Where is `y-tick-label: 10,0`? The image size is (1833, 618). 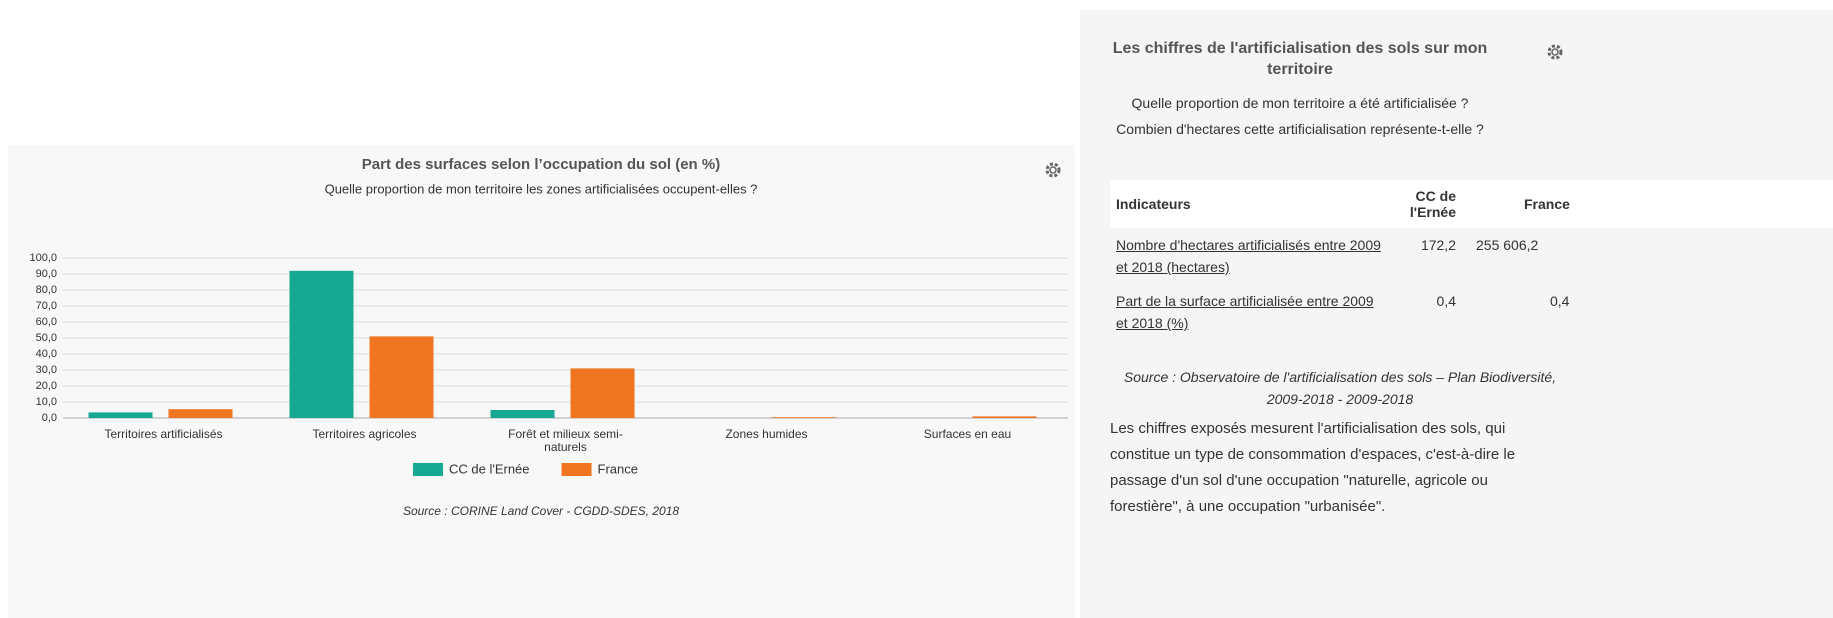 y-tick-label: 10,0 is located at coordinates (46, 402).